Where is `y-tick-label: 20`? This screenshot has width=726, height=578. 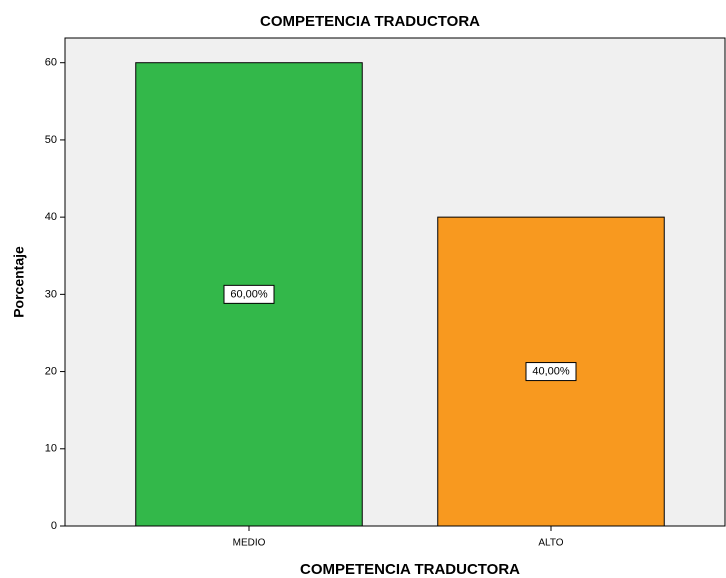
y-tick-label: 20 is located at coordinates (51, 371).